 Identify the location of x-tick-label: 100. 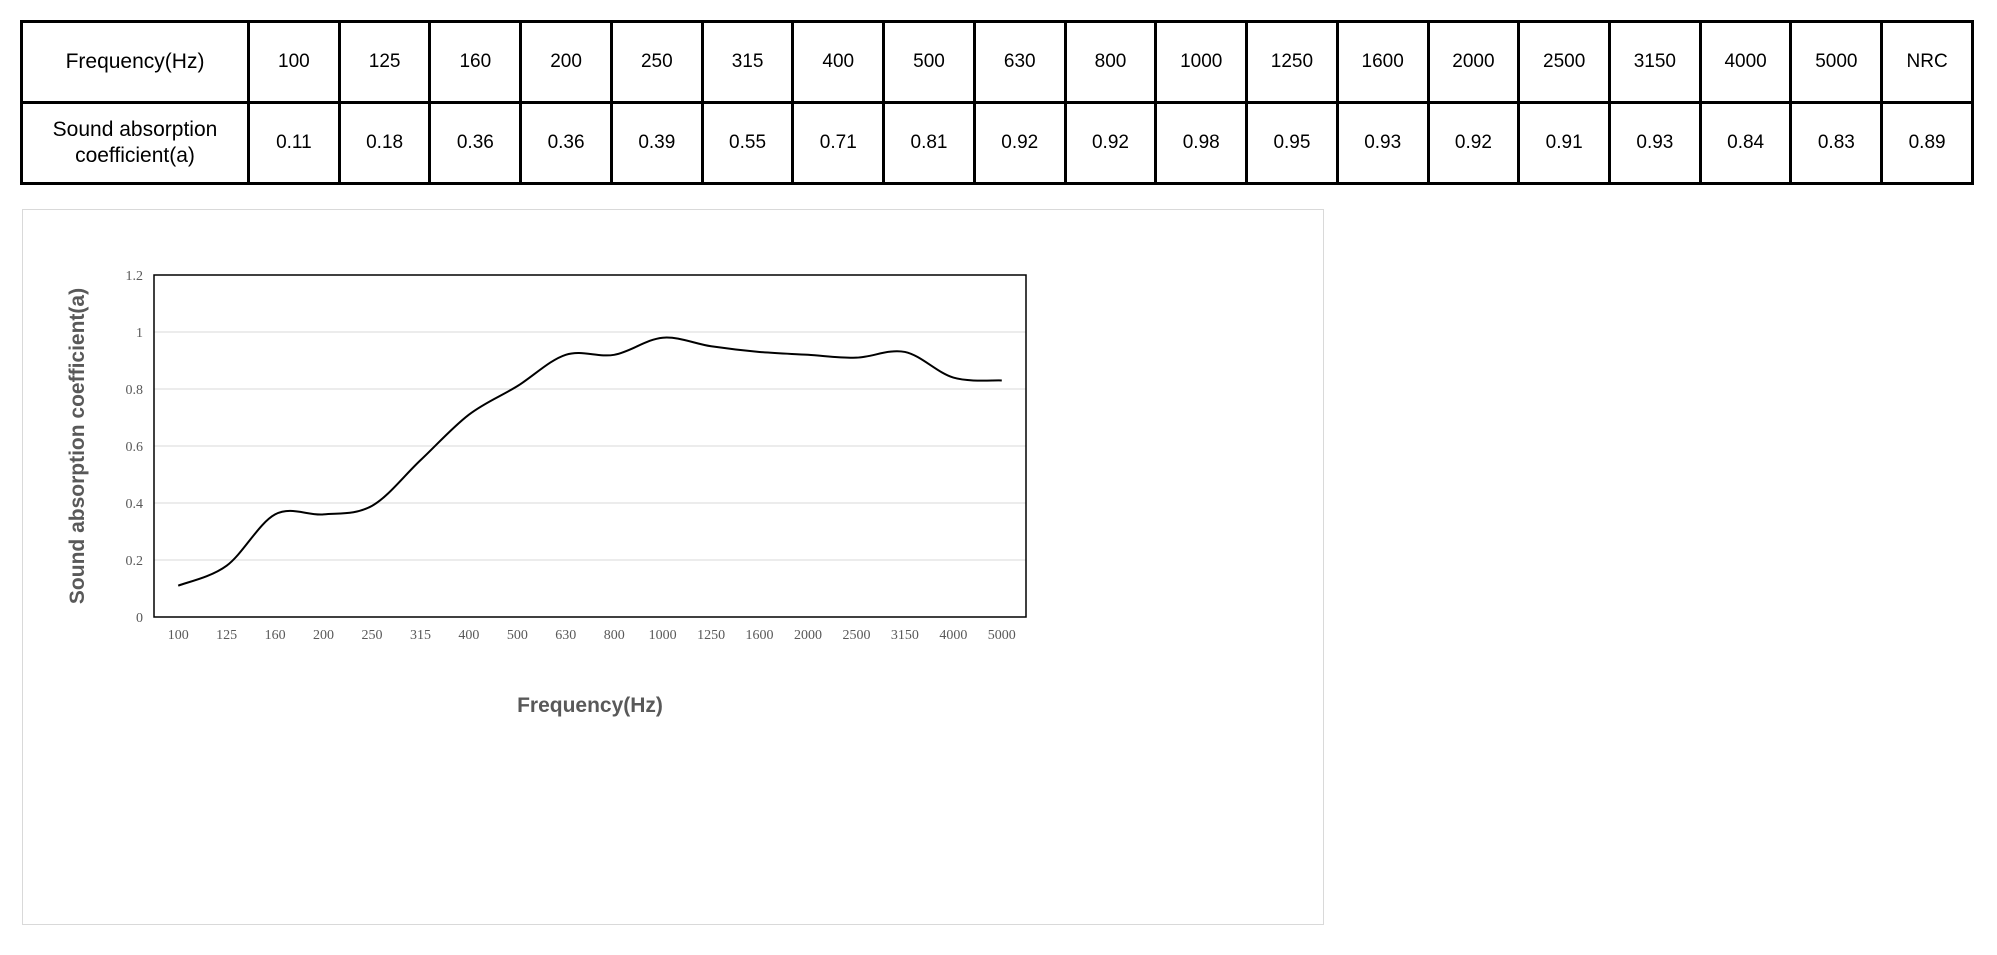
(178, 635).